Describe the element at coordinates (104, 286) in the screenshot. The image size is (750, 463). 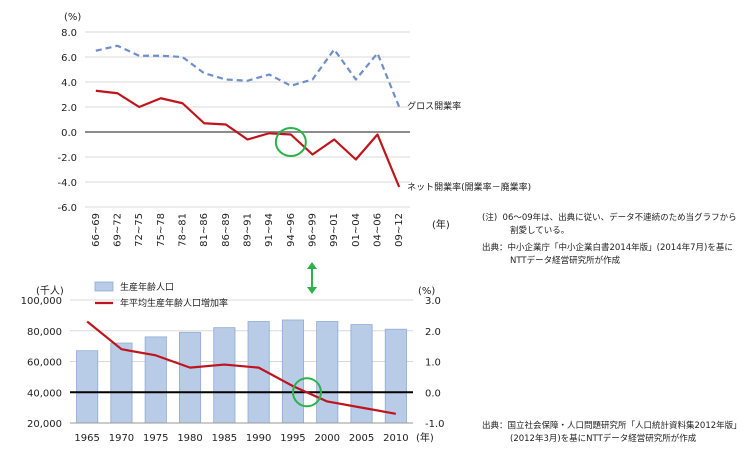
I see `legend-bar-swatch` at that location.